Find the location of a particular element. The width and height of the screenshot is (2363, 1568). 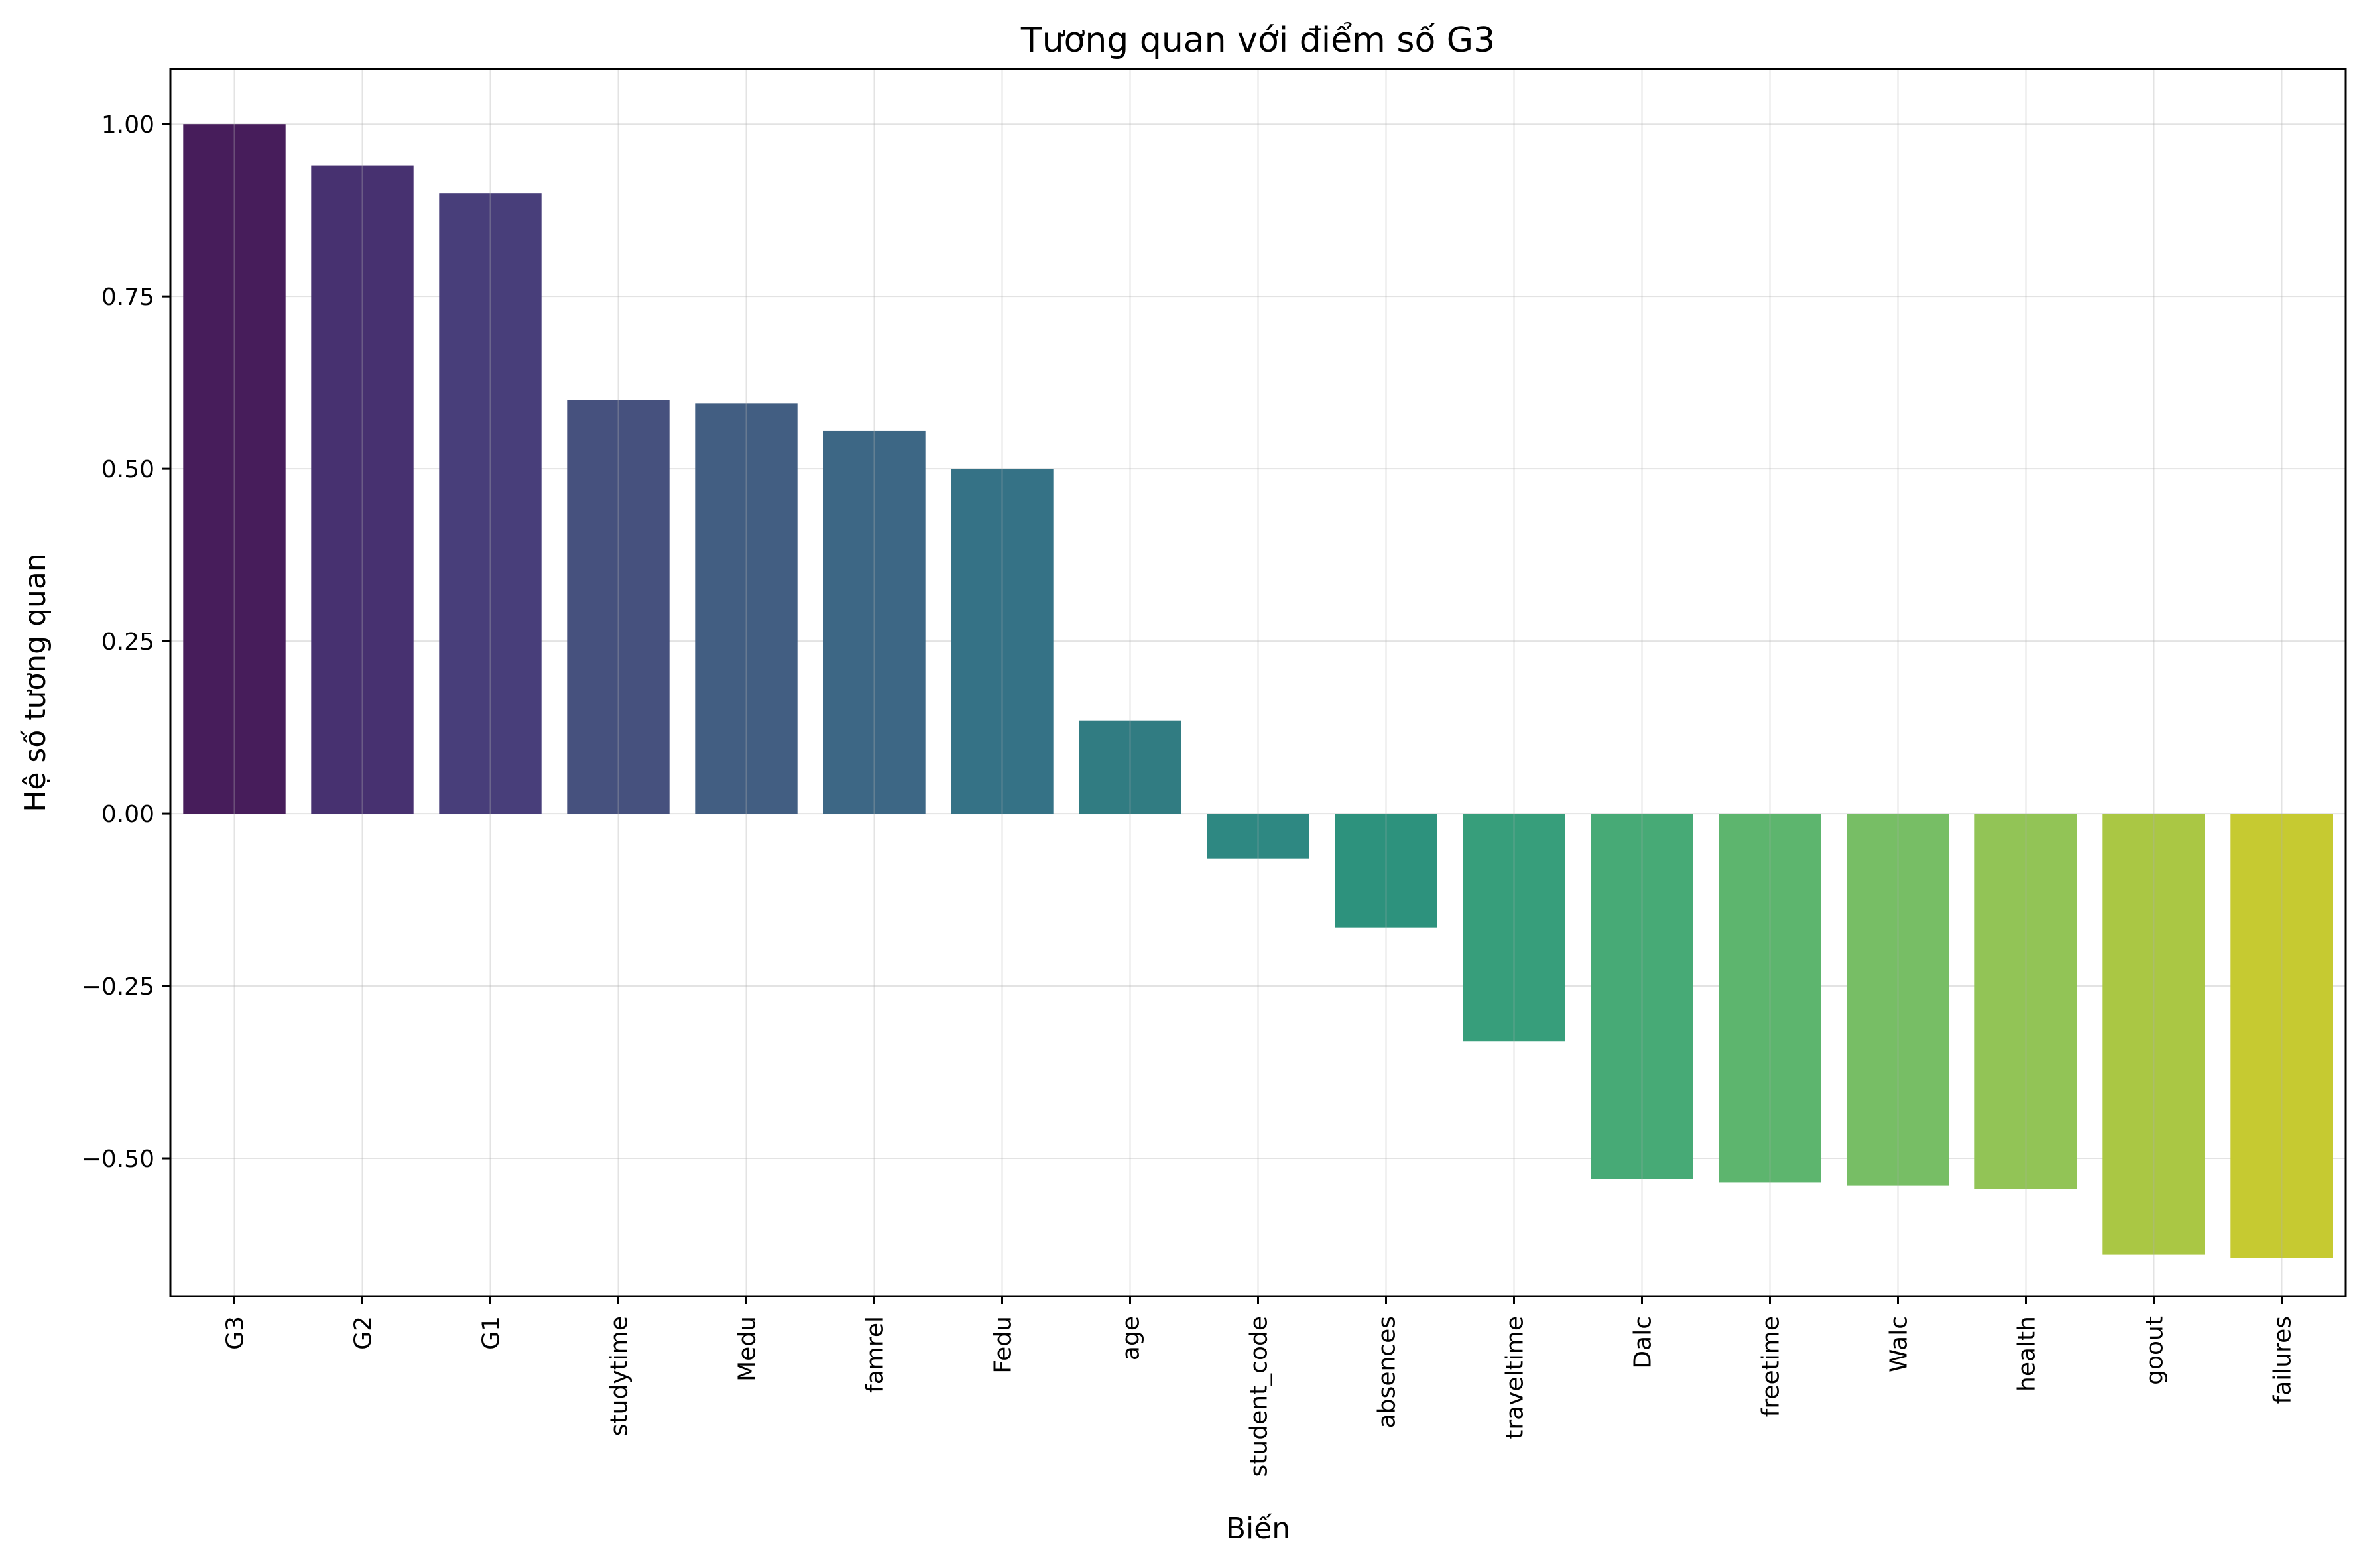

bar-failures is located at coordinates (2281, 1036).